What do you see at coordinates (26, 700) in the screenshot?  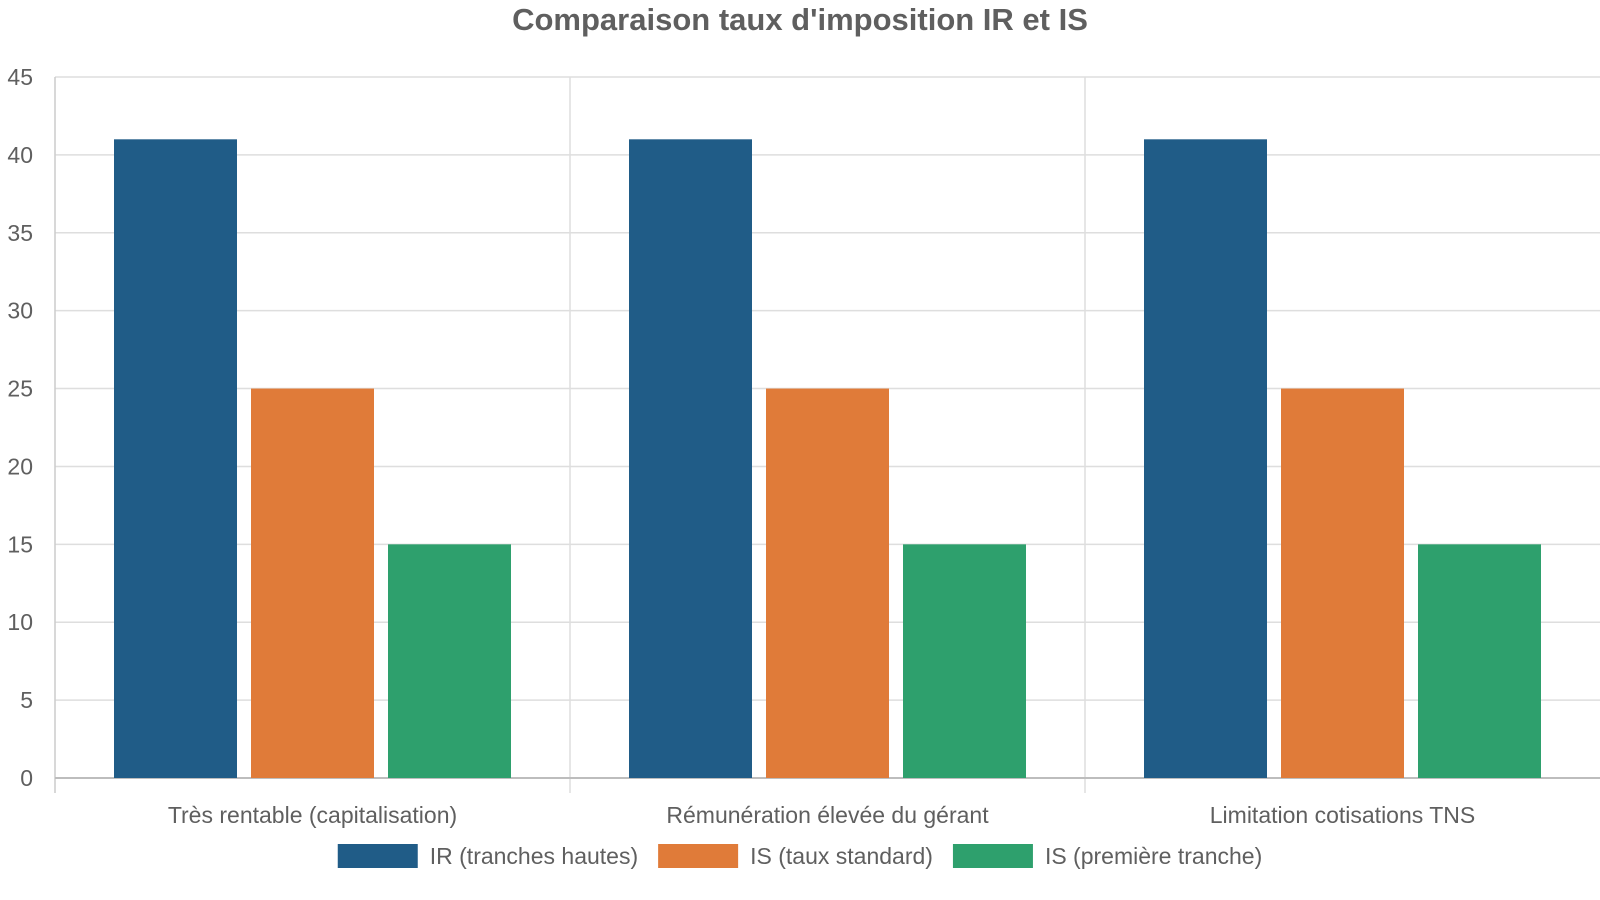 I see `y-tick-label: 5` at bounding box center [26, 700].